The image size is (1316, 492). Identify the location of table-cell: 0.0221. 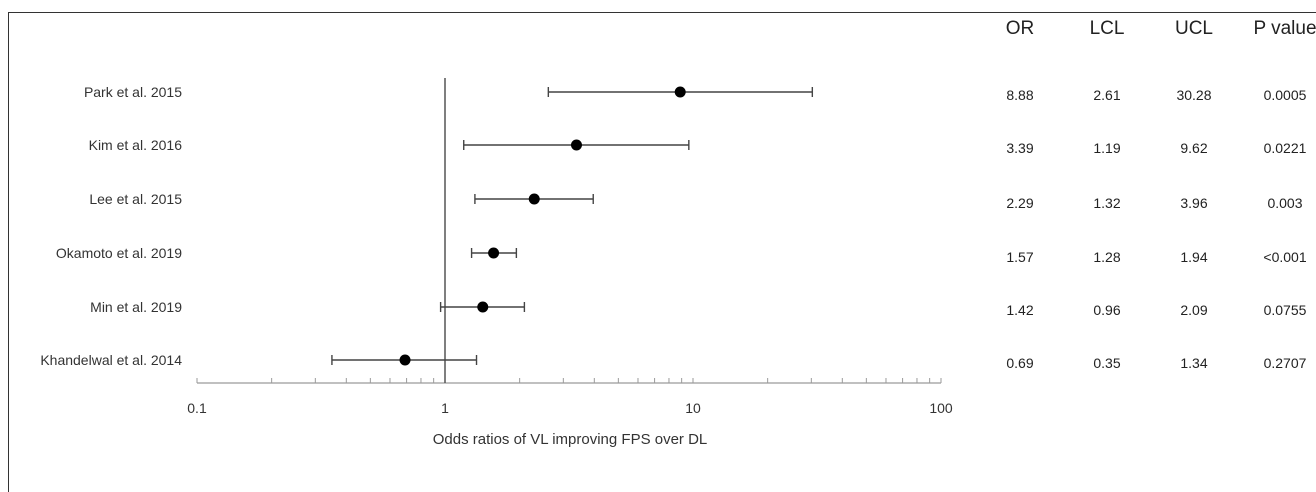
(1285, 148).